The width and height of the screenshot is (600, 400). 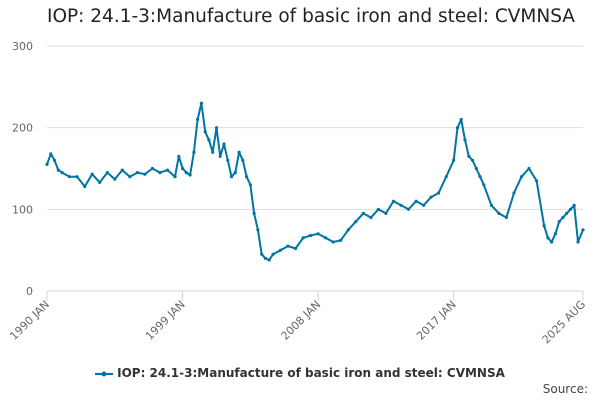 I want to click on source-label: Source:, so click(x=565, y=389).